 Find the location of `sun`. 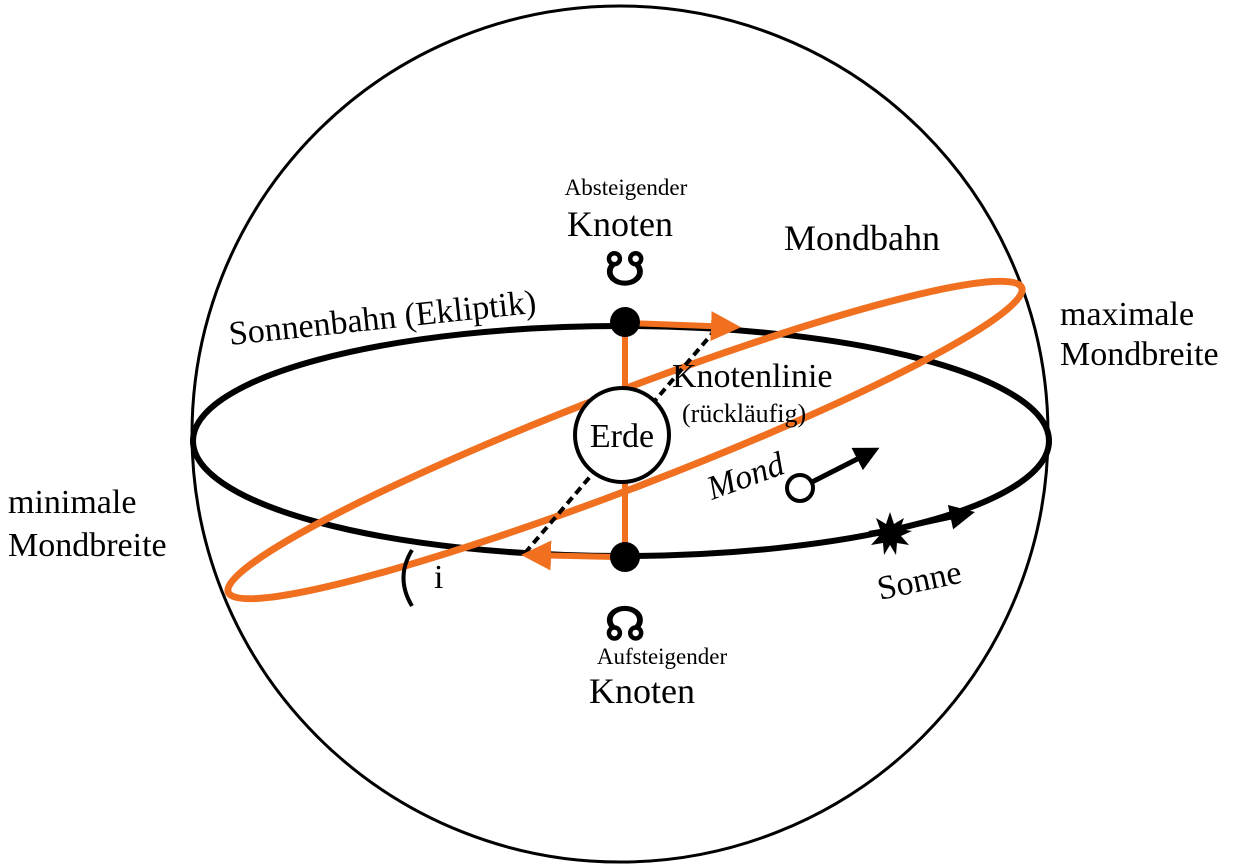

sun is located at coordinates (890, 533).